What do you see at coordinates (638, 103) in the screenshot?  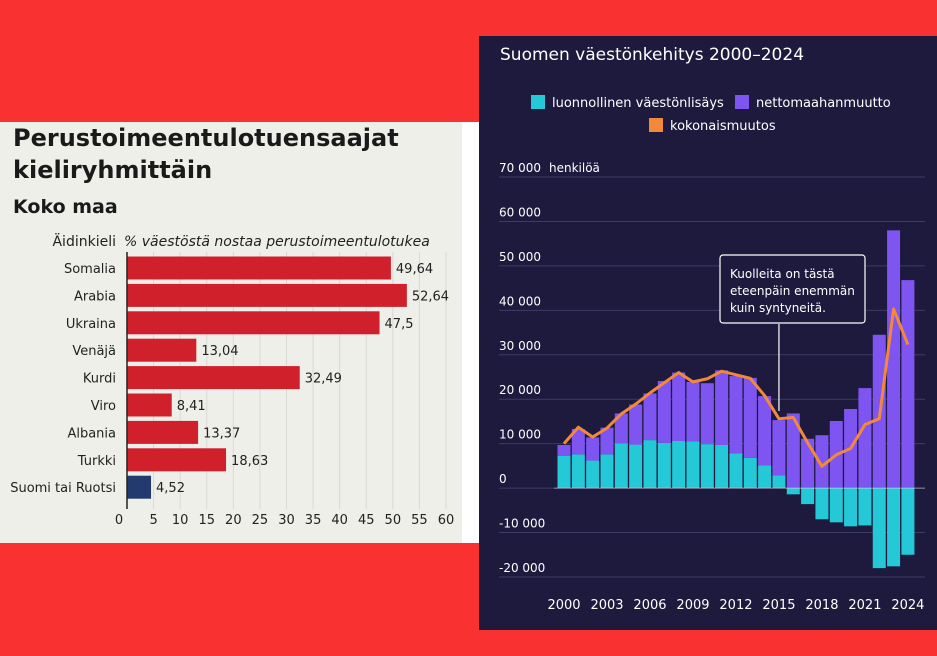 I see `legend-label-natural: luonnollinen väestönlisäys` at bounding box center [638, 103].